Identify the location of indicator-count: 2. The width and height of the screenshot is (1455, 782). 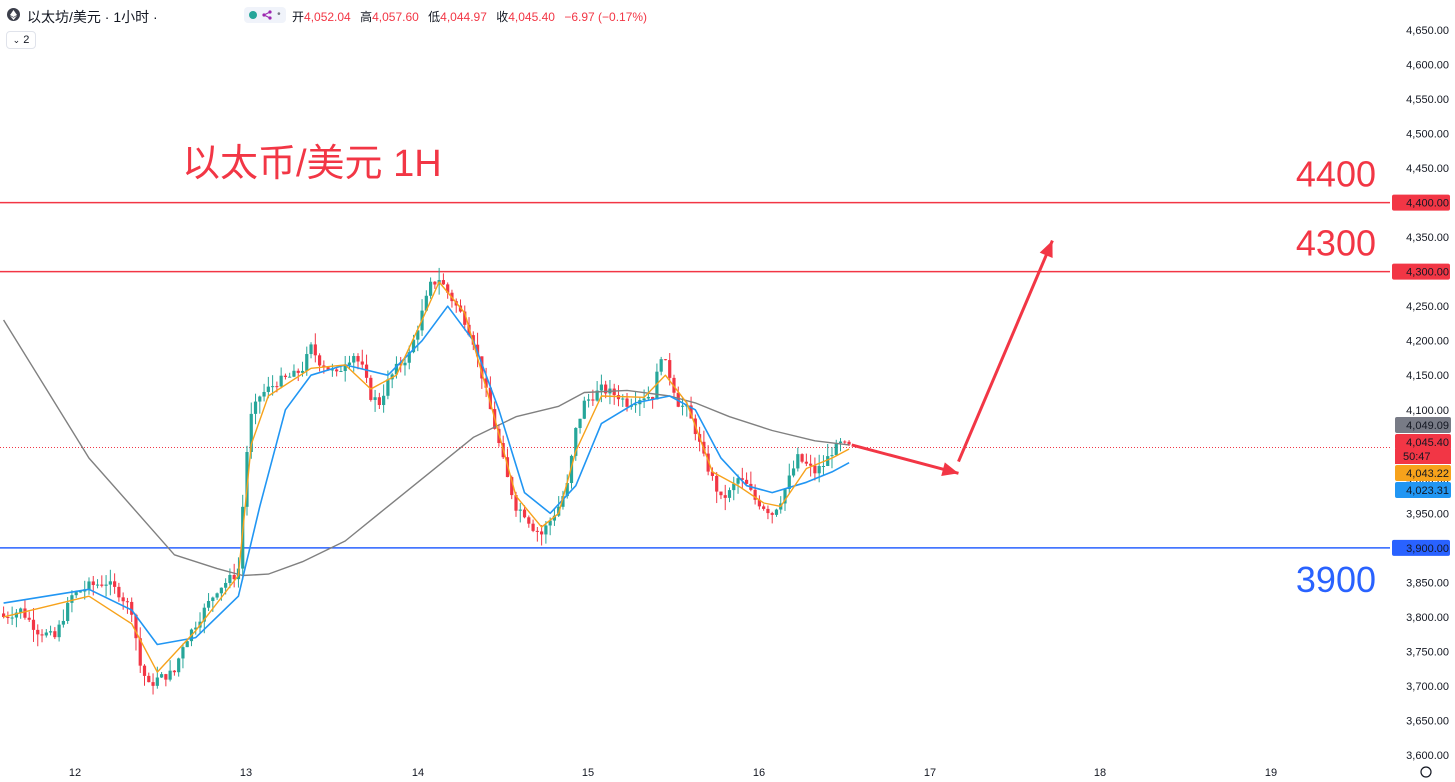
(26, 40).